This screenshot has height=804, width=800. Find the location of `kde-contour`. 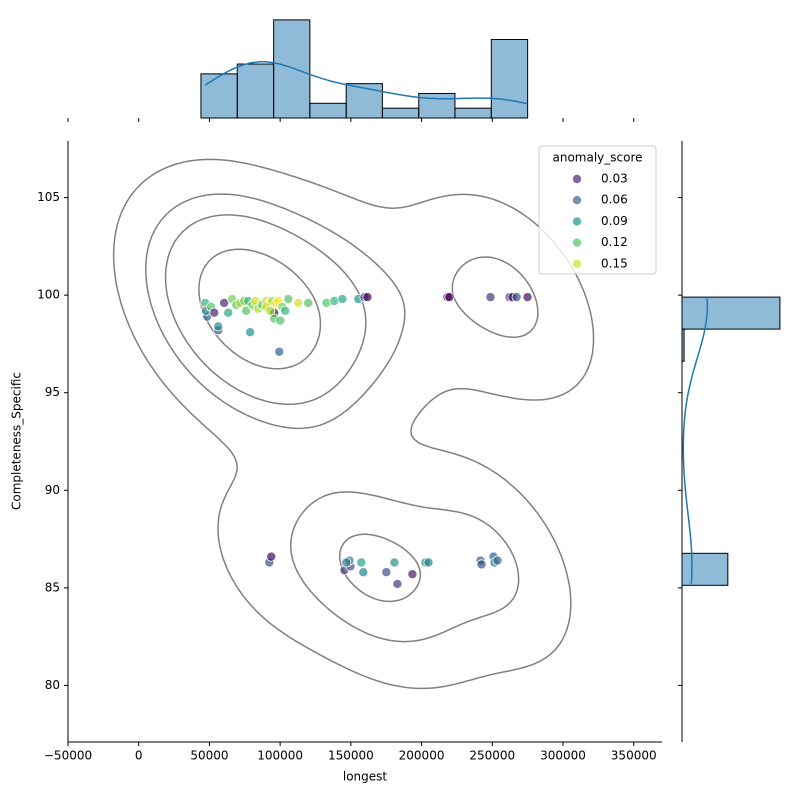

kde-contour is located at coordinates (260, 309).